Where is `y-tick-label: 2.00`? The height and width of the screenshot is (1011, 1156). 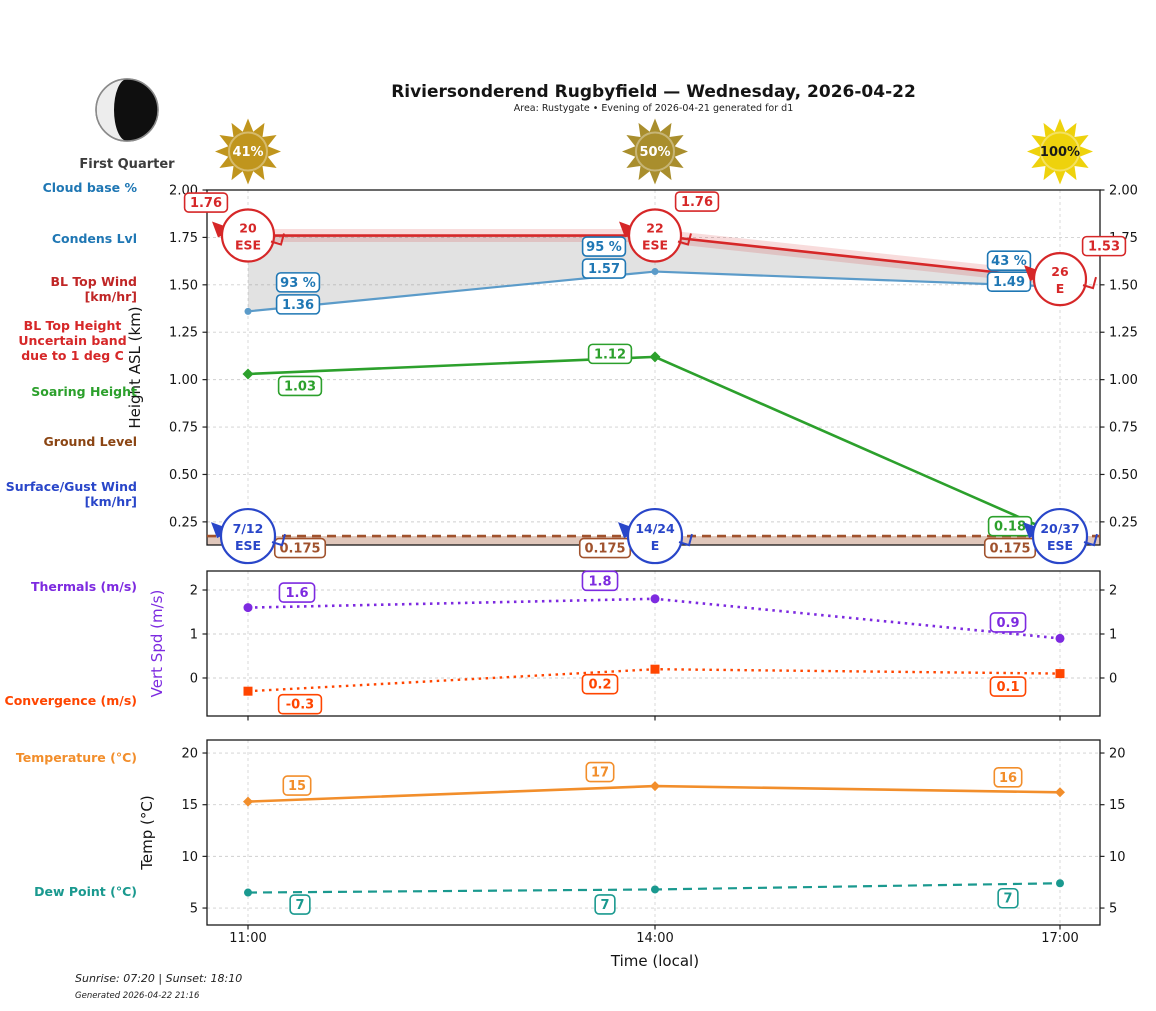
y-tick-label: 2.00 is located at coordinates (1123, 191).